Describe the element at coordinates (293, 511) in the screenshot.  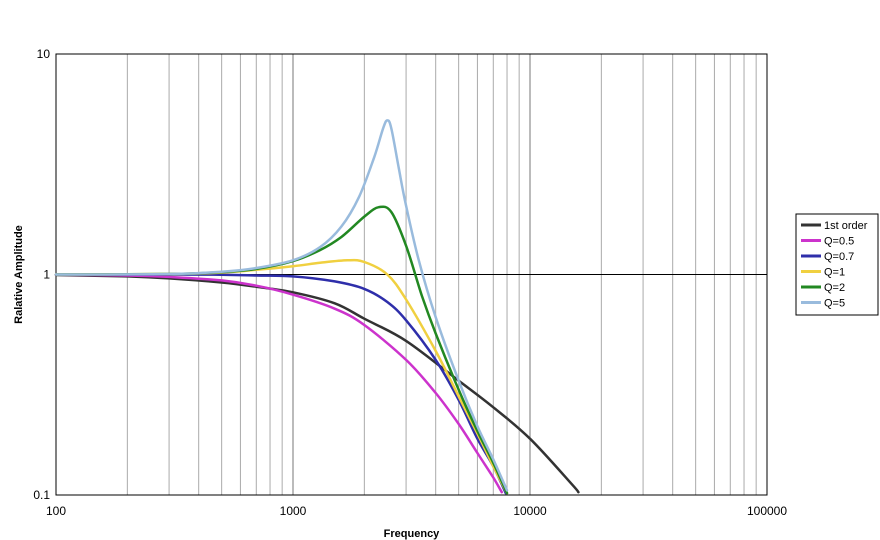
I see `x-tick-label: 1000` at that location.